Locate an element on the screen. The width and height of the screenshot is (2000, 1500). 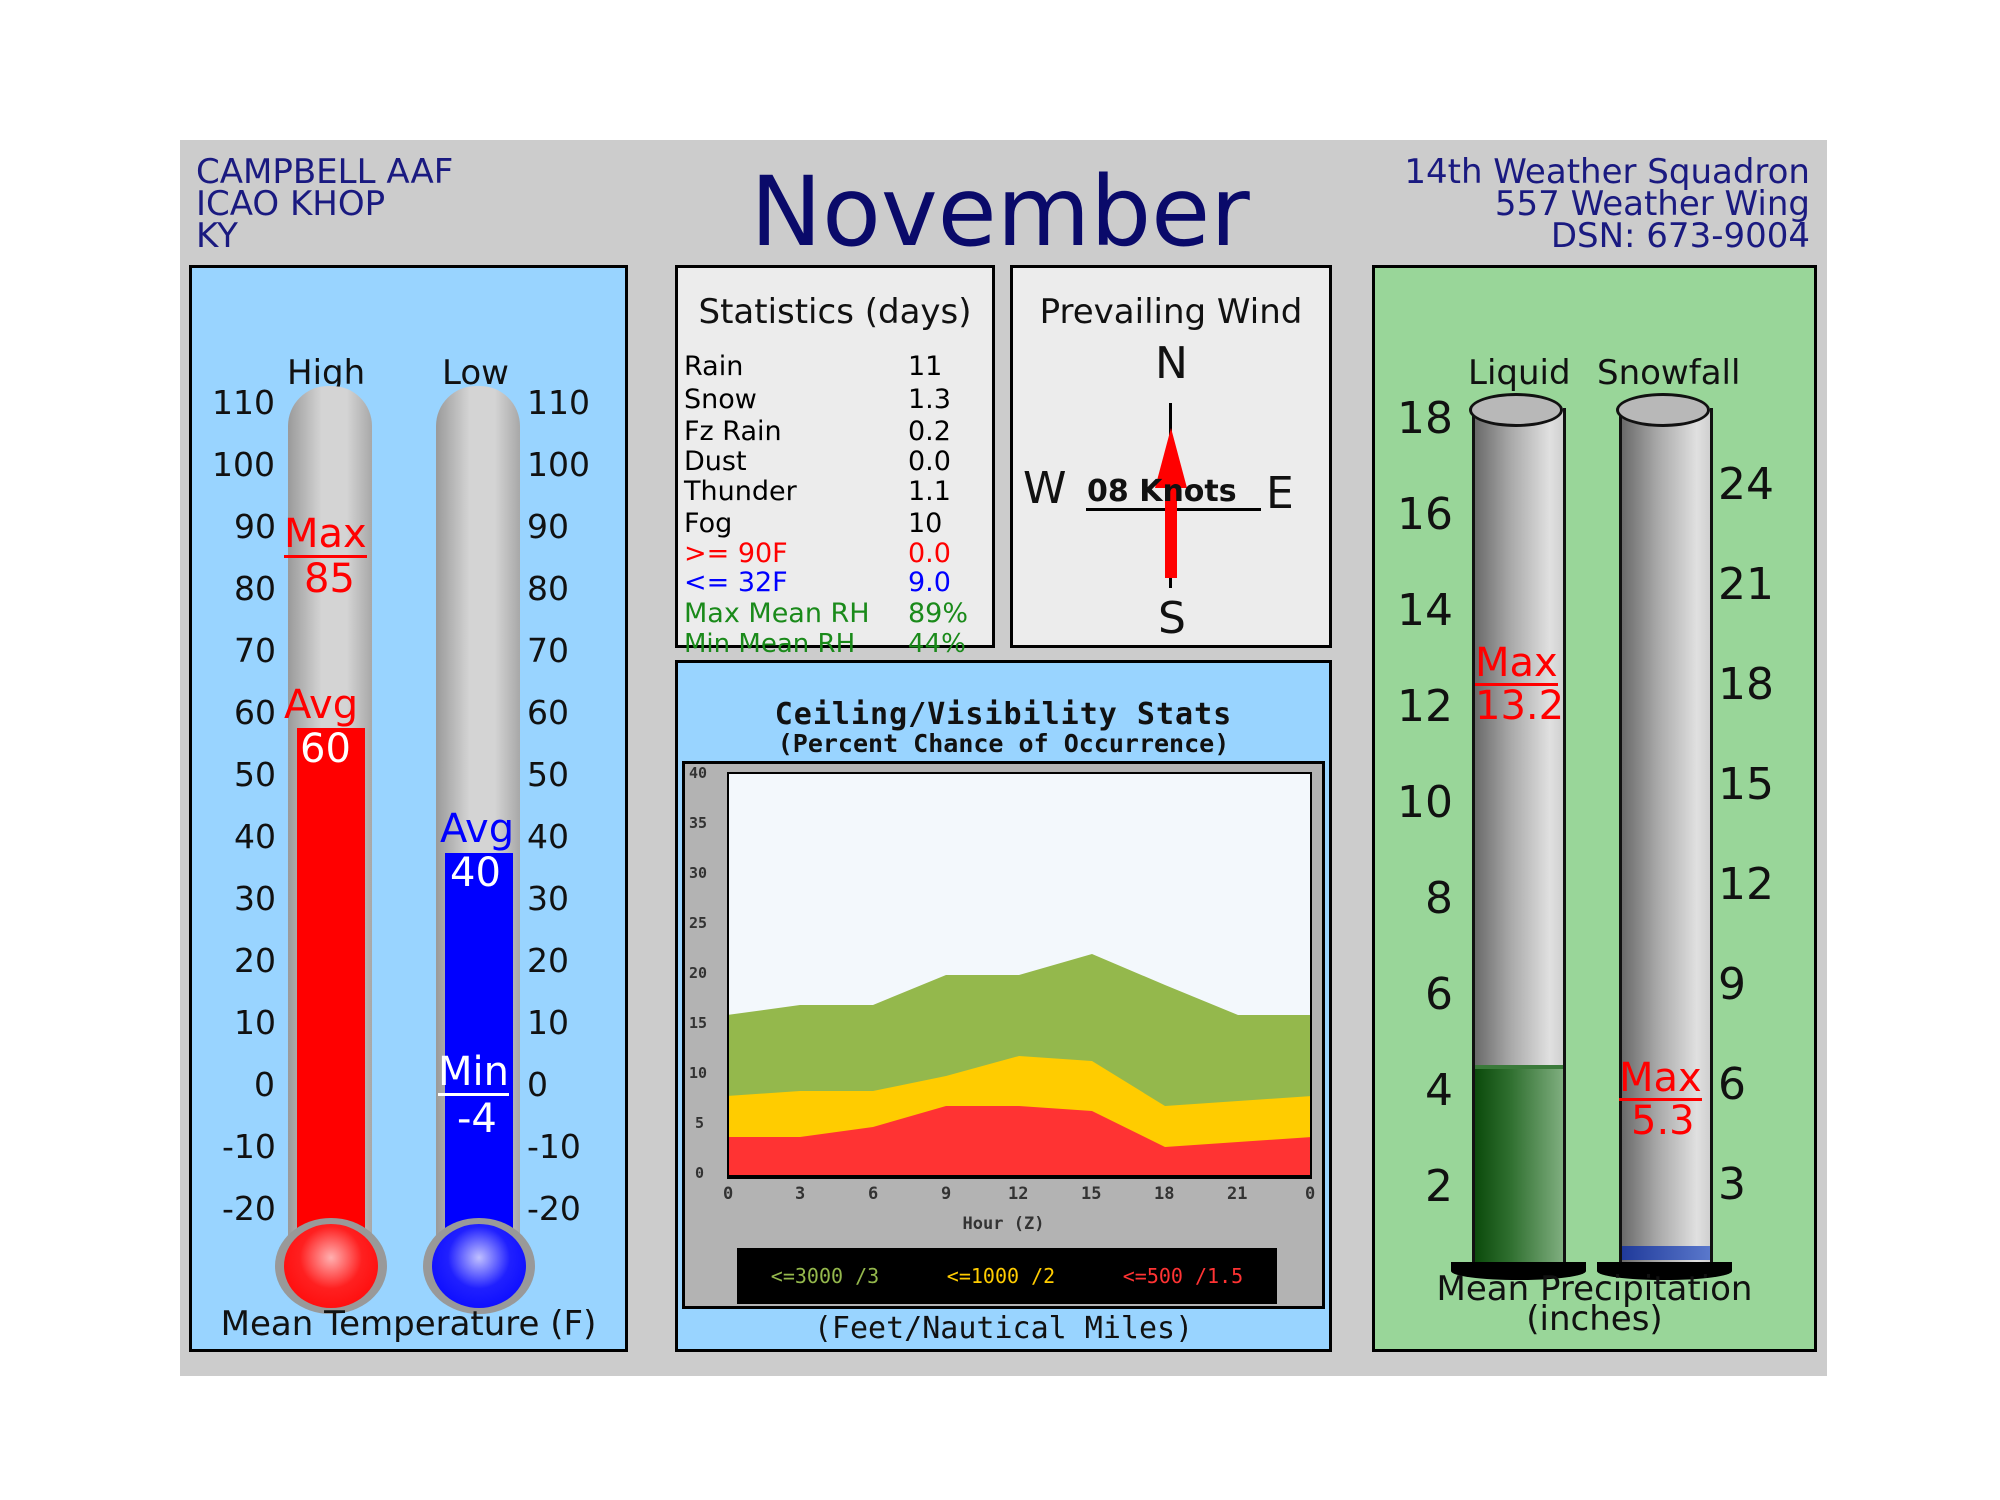
stat-value: 1.3 is located at coordinates (929, 399).